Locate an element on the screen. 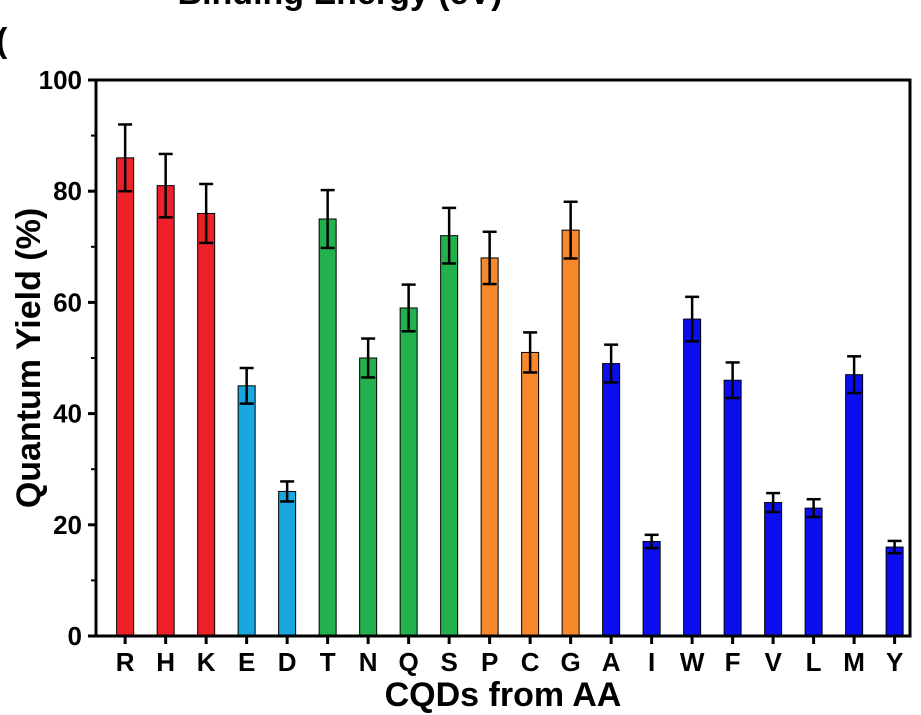  bar-Y is located at coordinates (894, 591).